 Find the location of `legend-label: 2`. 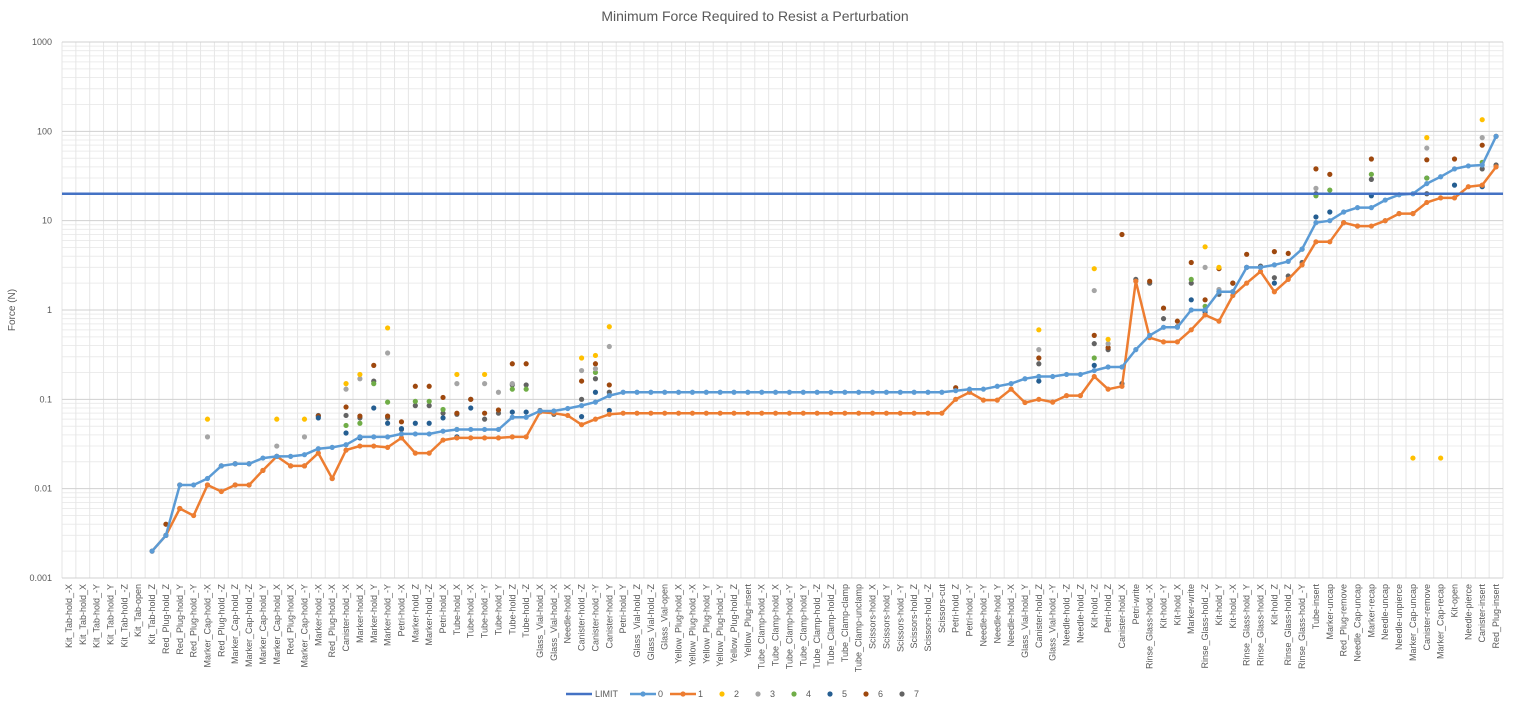

legend-label: 2 is located at coordinates (736, 694).